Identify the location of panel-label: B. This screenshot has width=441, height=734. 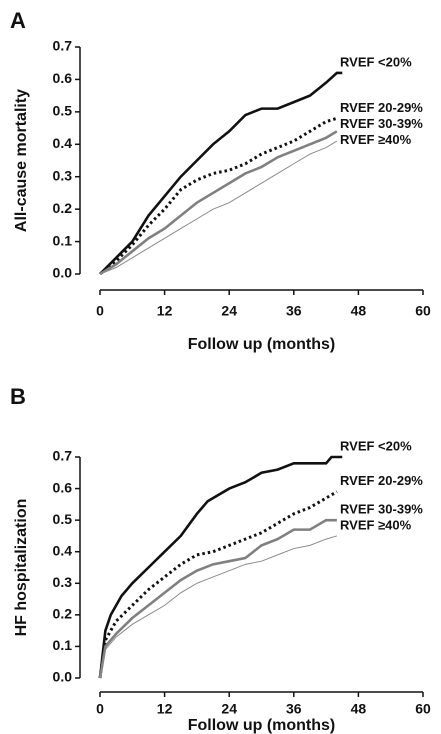
(18, 396).